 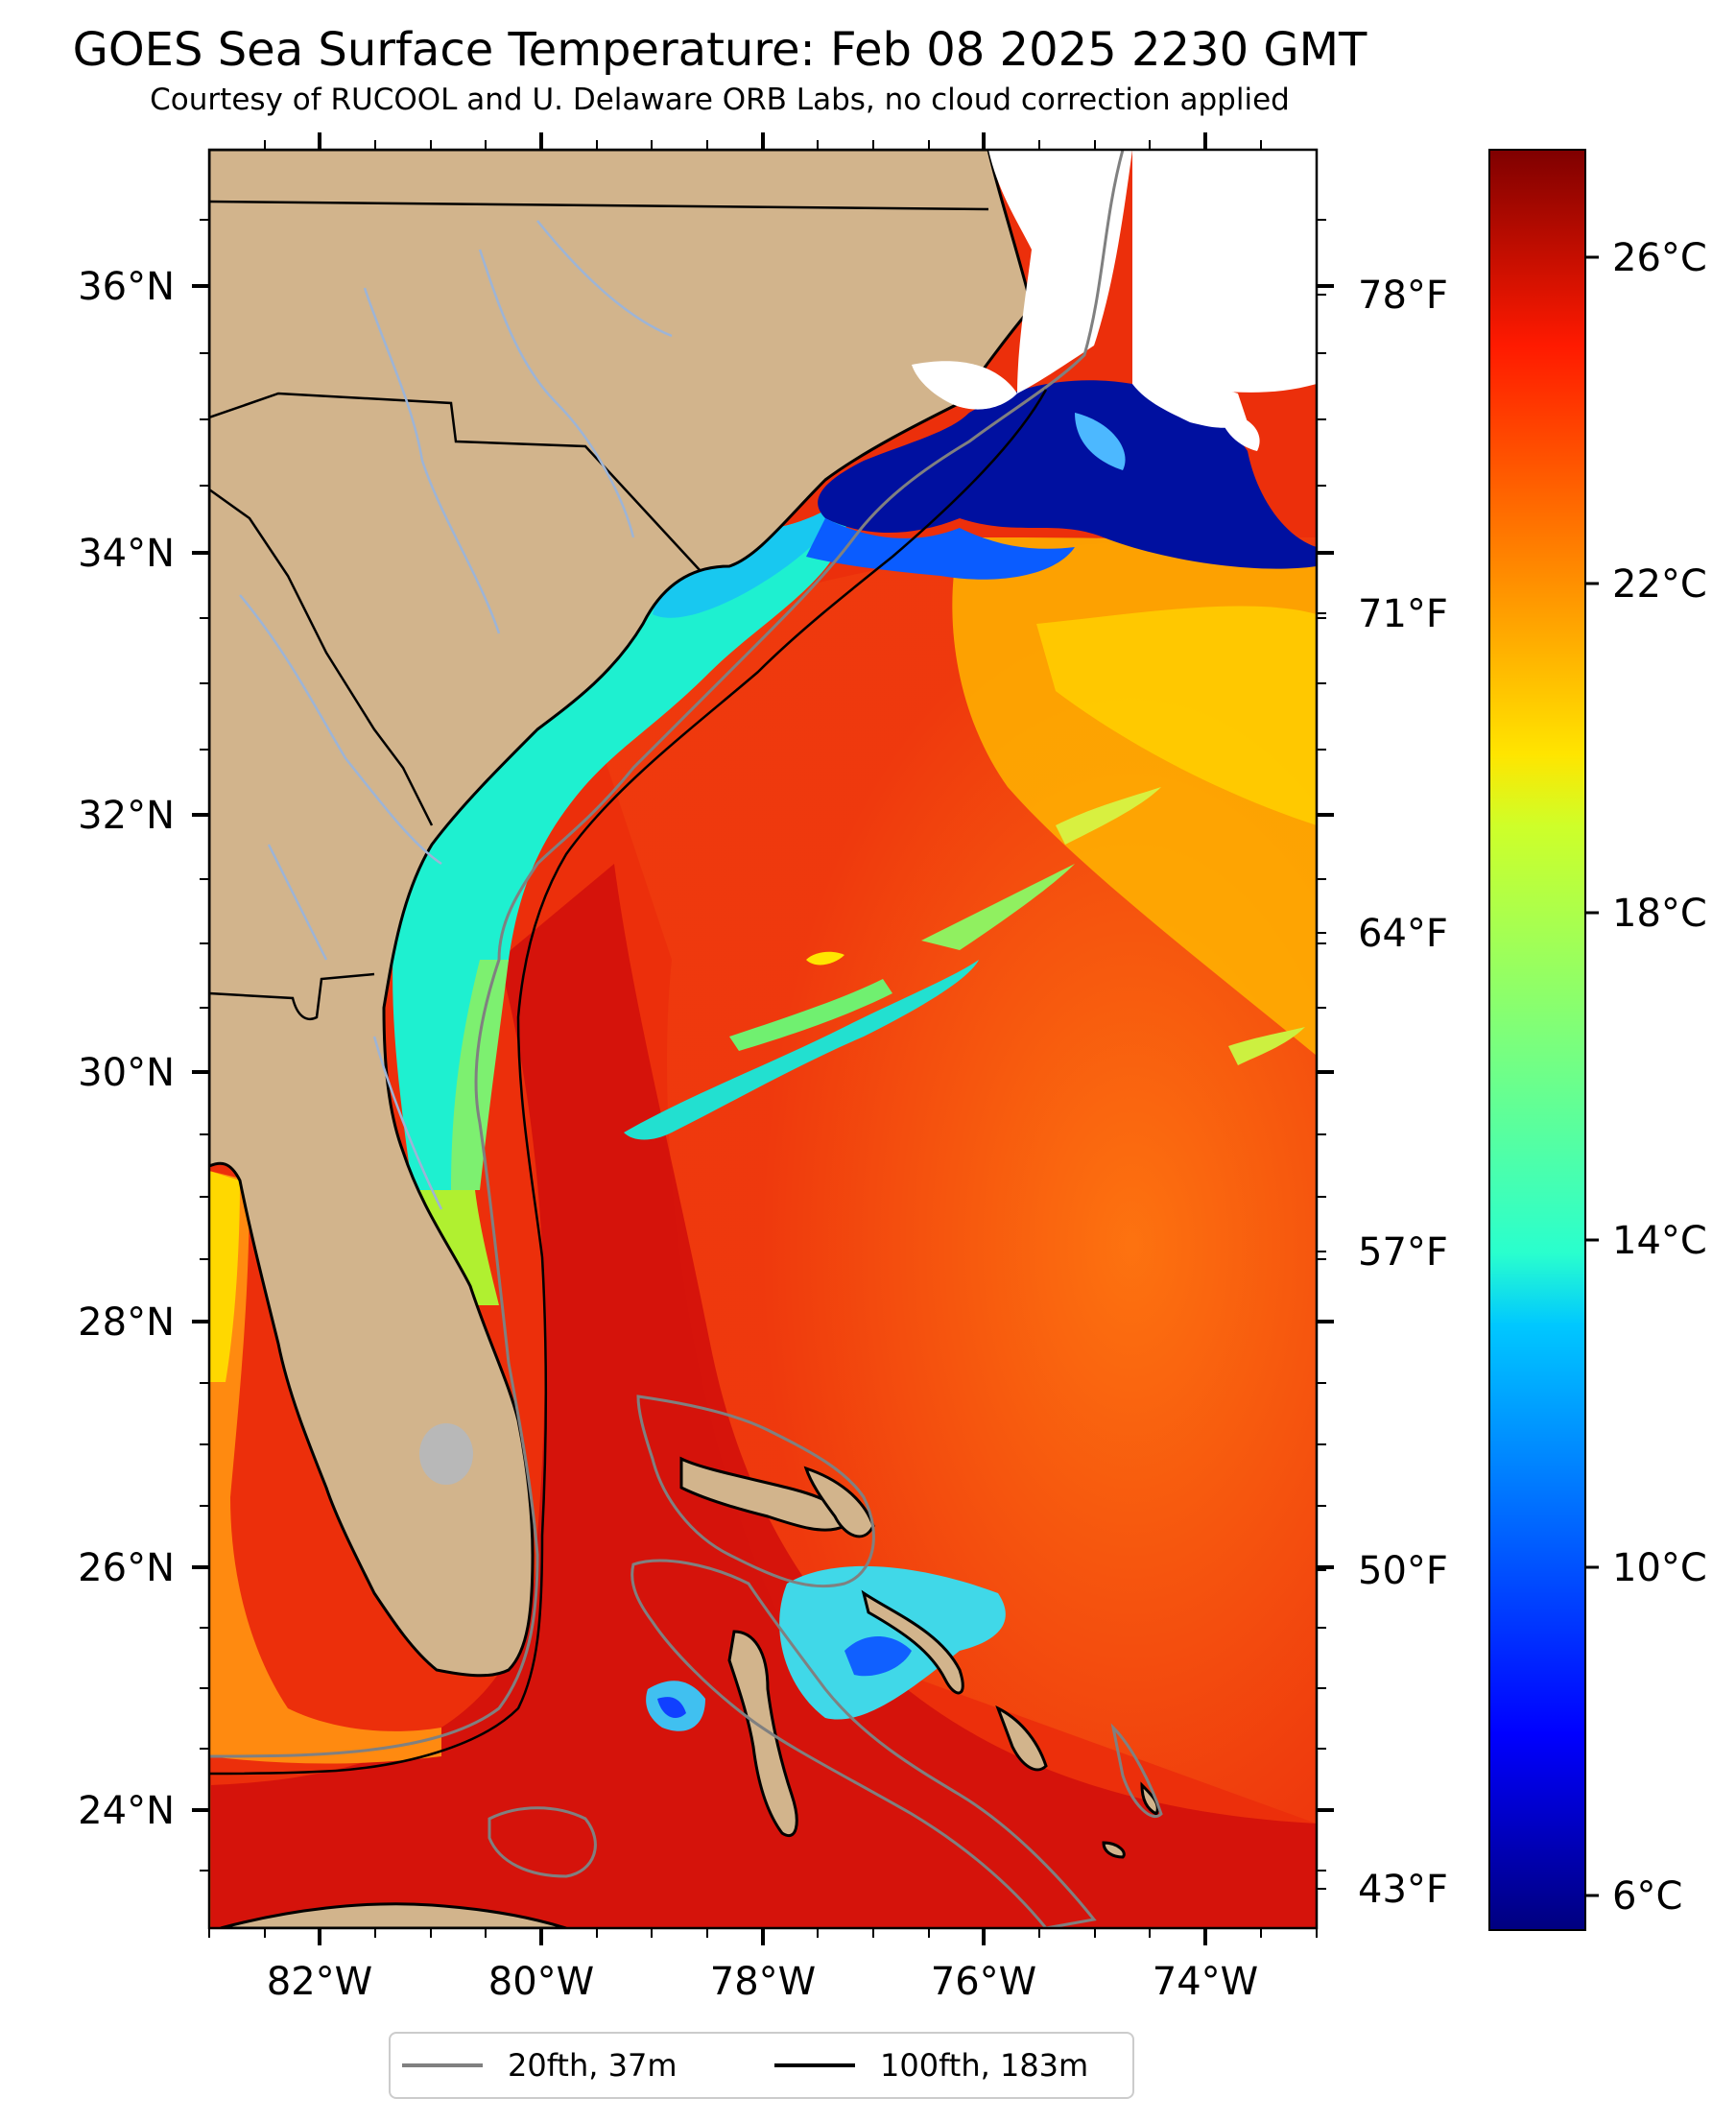 I want to click on cold-water-hatteras, so click(x=1067, y=474).